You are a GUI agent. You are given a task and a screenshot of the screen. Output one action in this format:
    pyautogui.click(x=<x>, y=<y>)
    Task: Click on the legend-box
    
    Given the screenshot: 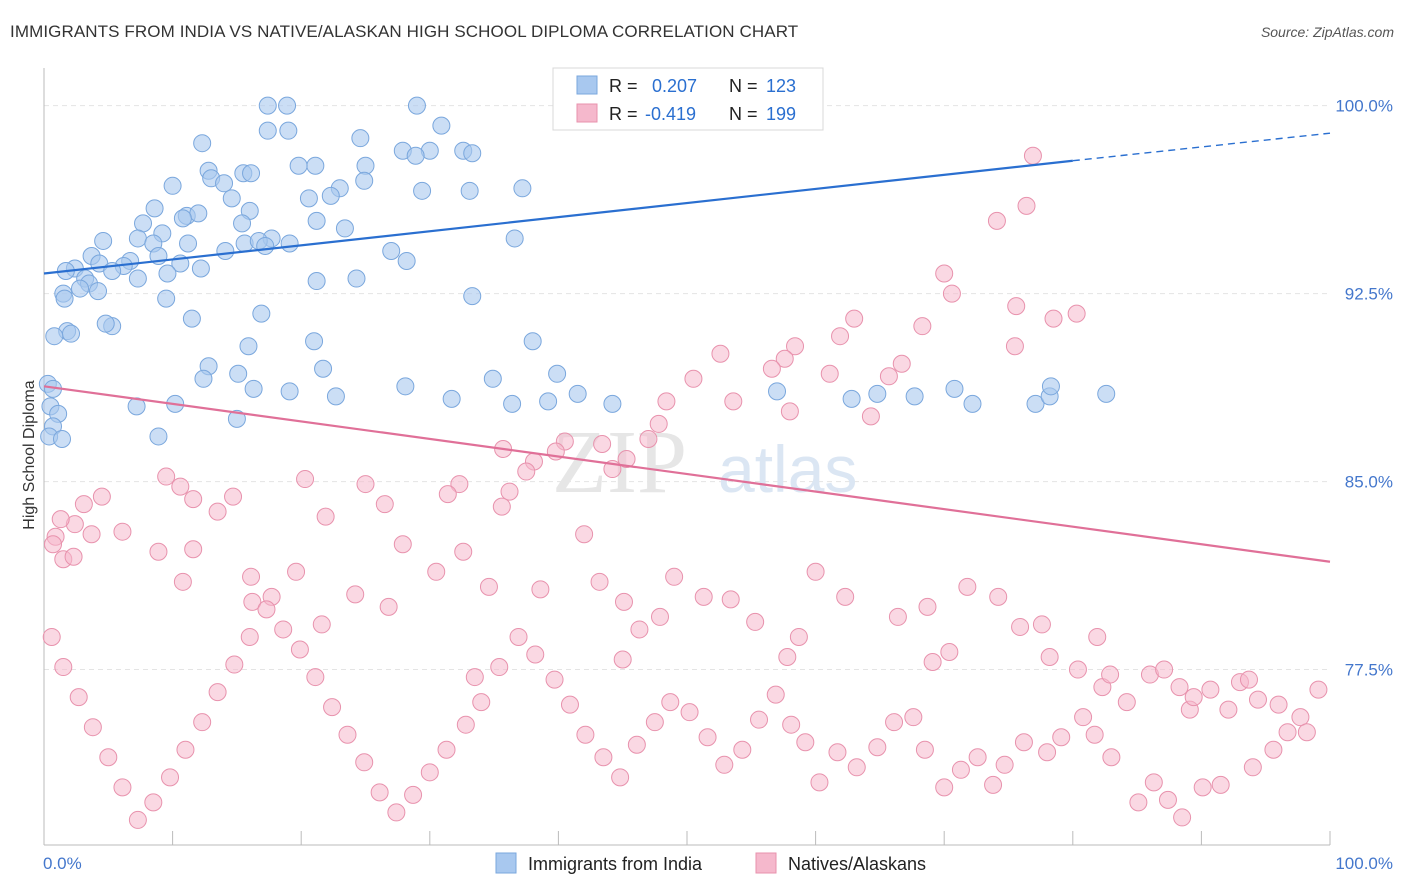 What is the action you would take?
    pyautogui.click(x=688, y=99)
    